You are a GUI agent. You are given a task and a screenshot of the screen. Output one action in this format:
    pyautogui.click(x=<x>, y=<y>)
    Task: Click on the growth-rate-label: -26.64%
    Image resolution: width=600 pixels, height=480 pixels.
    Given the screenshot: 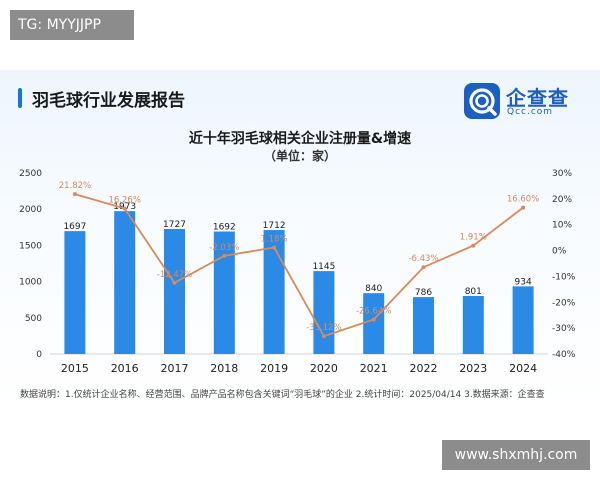 What is the action you would take?
    pyautogui.click(x=373, y=311)
    